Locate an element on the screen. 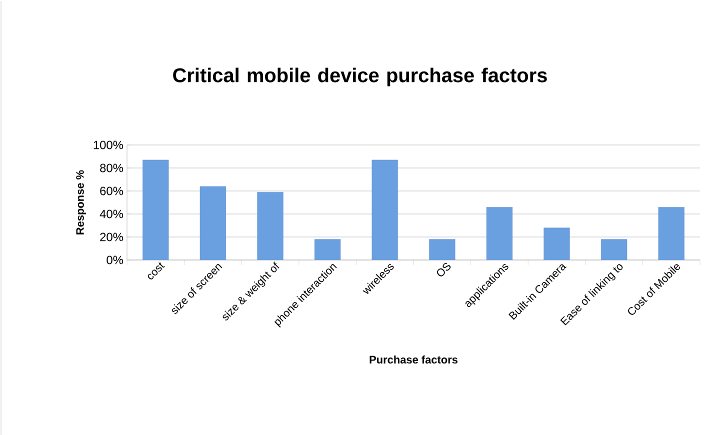  x-axis-title: Purchase factors is located at coordinates (414, 359).